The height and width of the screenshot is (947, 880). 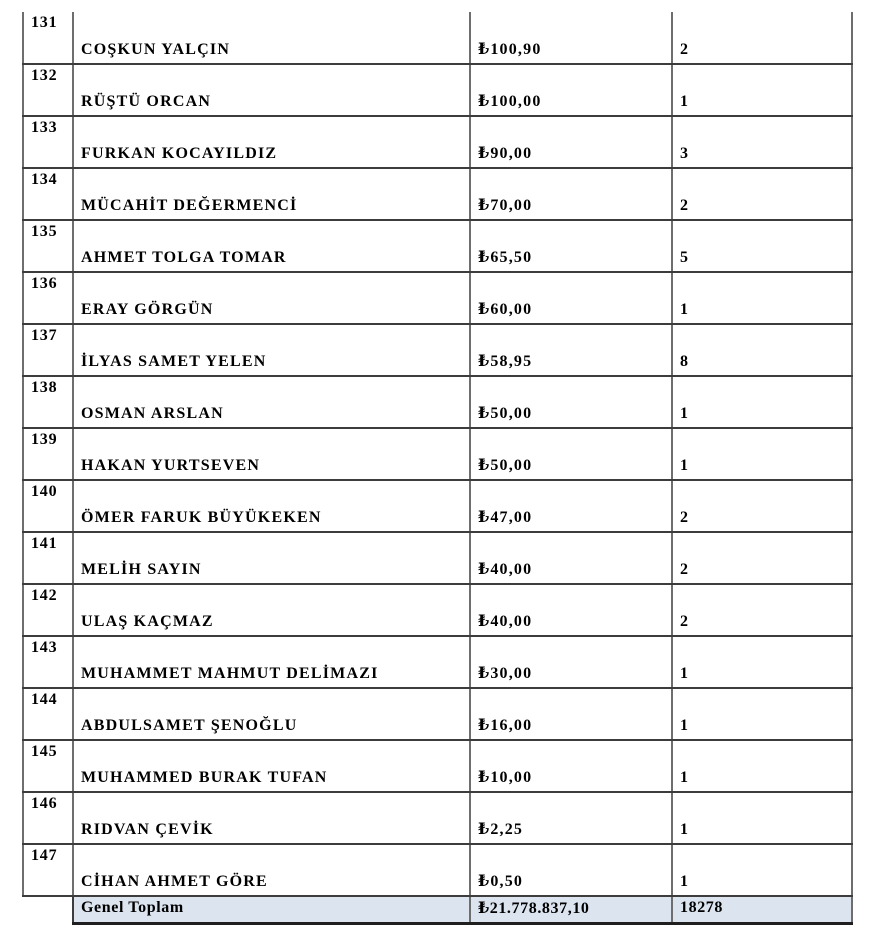 What do you see at coordinates (271, 350) in the screenshot?
I see `person-name-cell: İLYAS SAMET YELEN` at bounding box center [271, 350].